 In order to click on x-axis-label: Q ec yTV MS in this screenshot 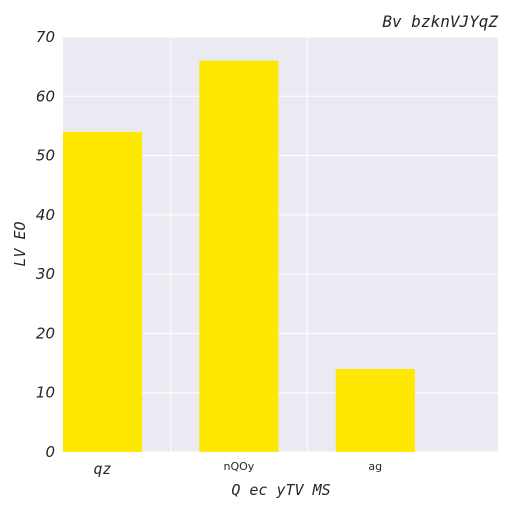, I will do `click(280, 490)`.